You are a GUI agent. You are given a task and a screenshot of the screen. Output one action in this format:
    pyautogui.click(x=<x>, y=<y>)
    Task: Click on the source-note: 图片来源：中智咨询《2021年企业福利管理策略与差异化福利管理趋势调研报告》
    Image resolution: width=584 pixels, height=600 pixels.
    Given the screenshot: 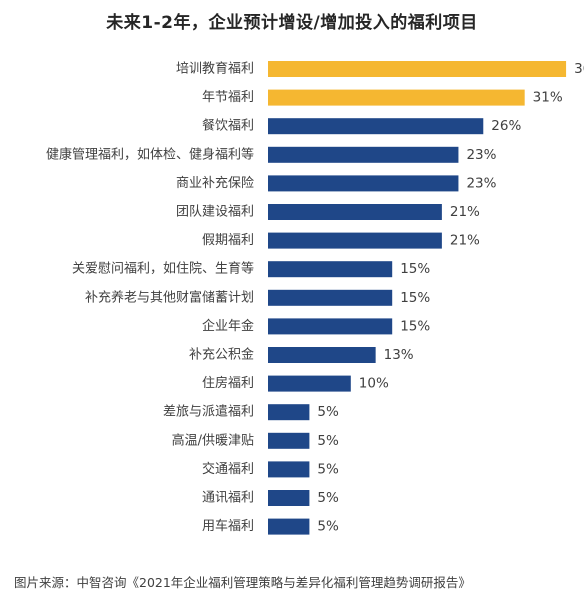 What is the action you would take?
    pyautogui.click(x=242, y=582)
    